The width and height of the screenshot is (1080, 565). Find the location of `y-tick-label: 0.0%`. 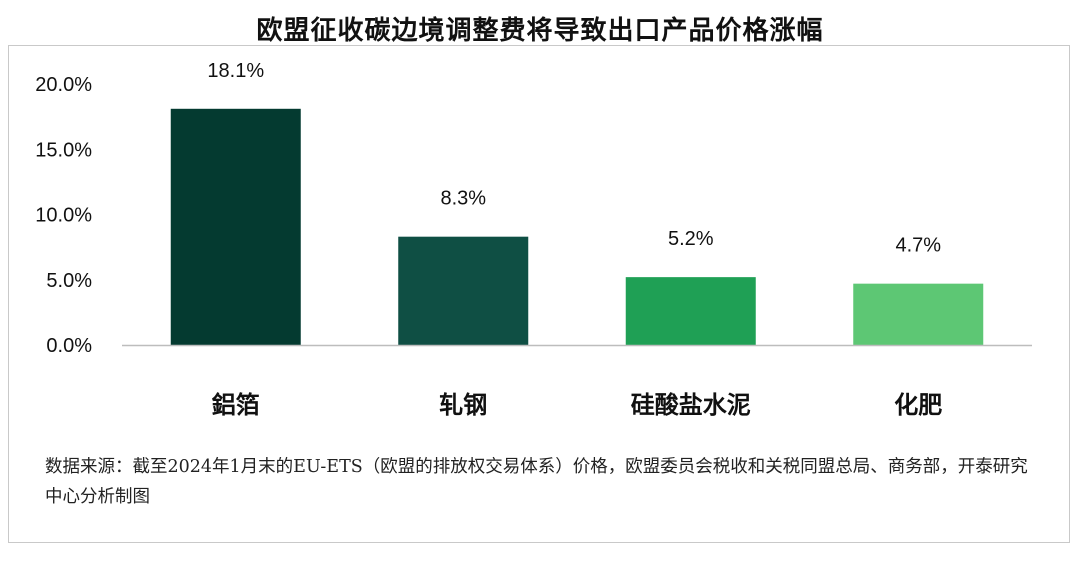

y-tick-label: 0.0% is located at coordinates (69, 346).